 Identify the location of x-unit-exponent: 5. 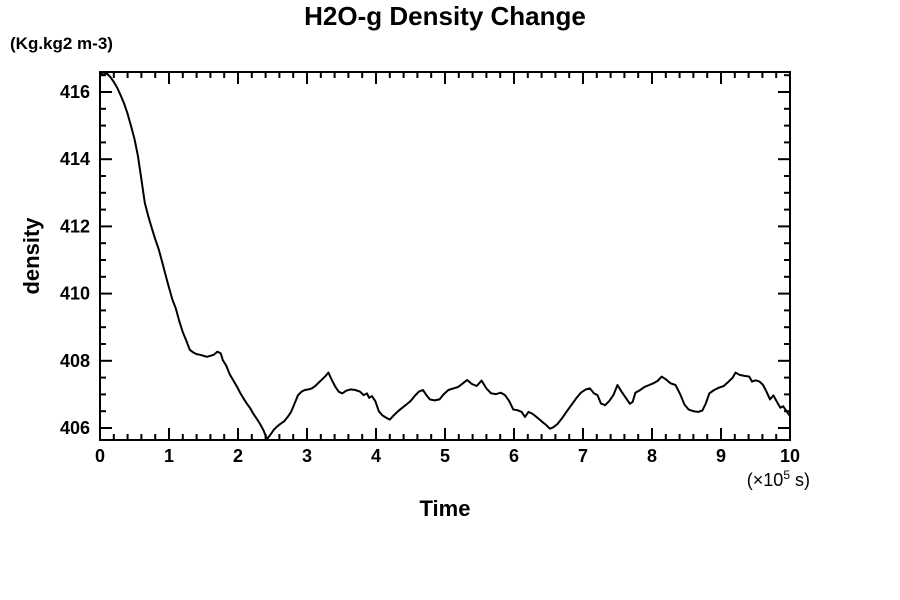
(786, 475).